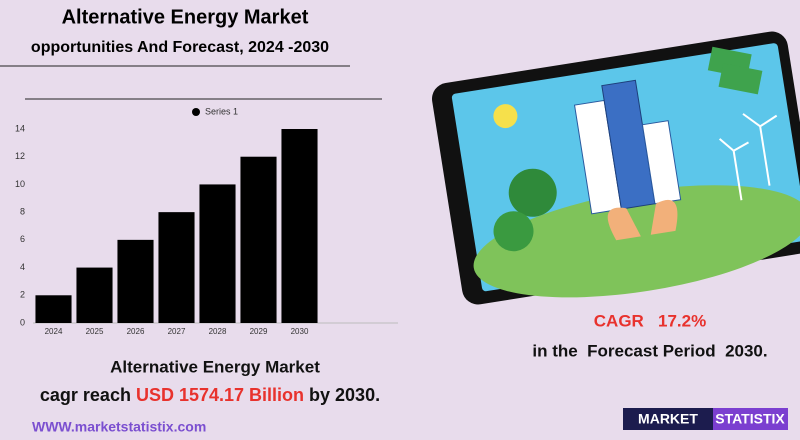 The height and width of the screenshot is (440, 800). What do you see at coordinates (22, 212) in the screenshot?
I see `y-tick-label: 8` at bounding box center [22, 212].